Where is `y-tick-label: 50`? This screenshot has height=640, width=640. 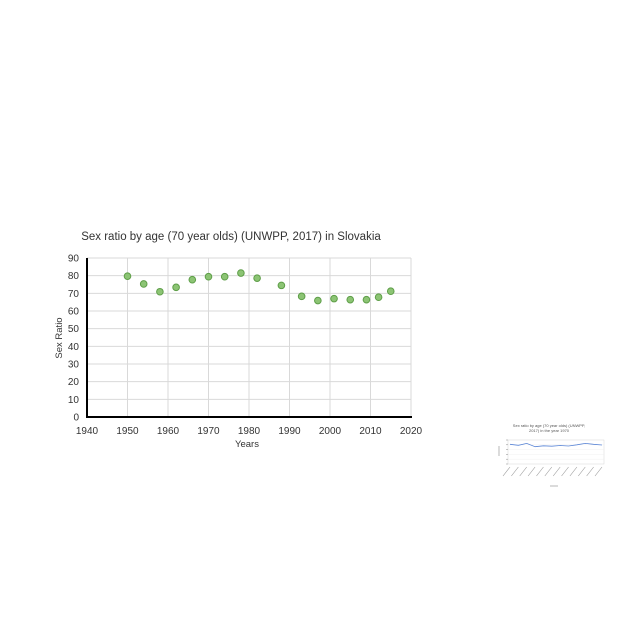 y-tick-label: 50 is located at coordinates (74, 329).